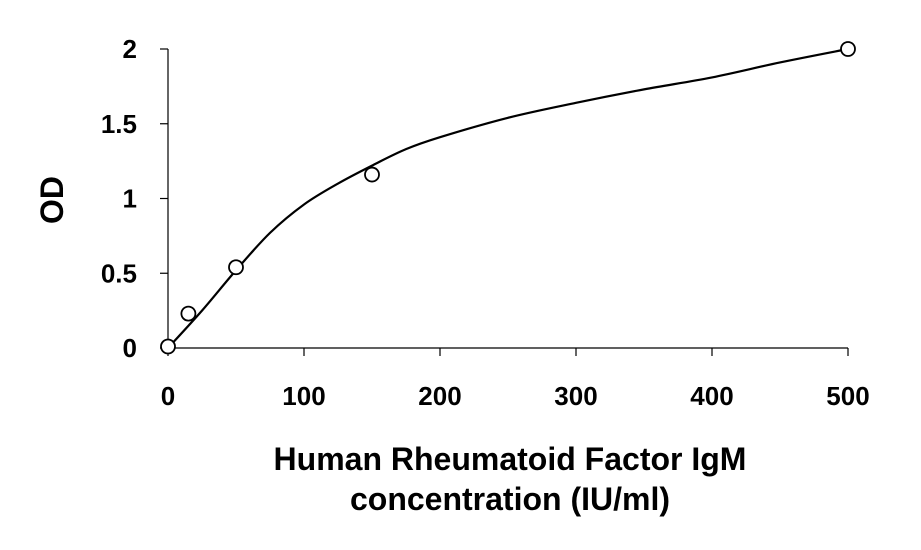  I want to click on x-ticks: 0 100 200 300 400 500, so click(515, 379).